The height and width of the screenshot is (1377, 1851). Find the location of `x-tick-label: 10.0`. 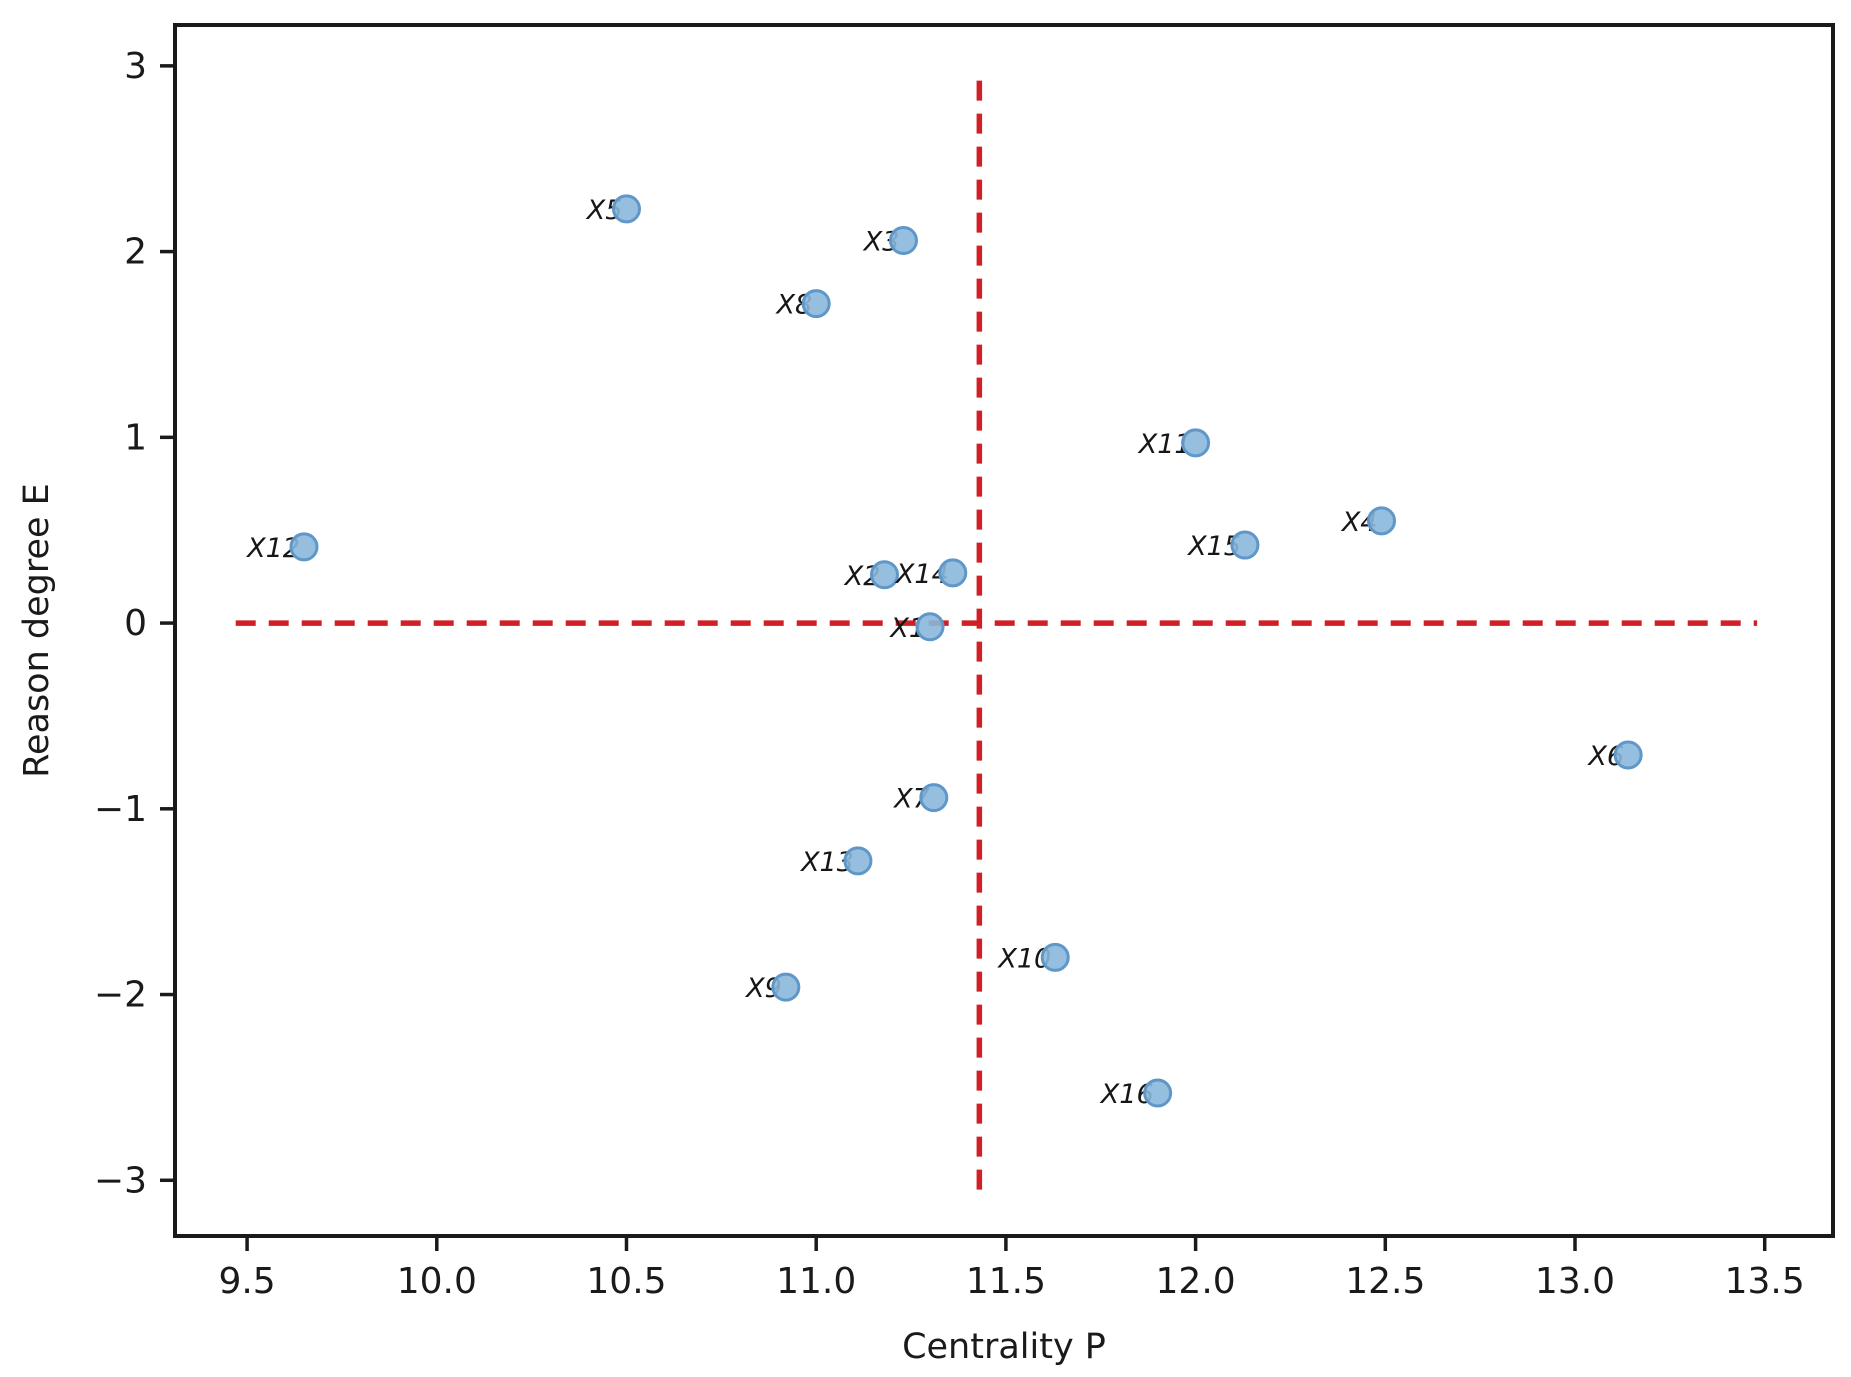

x-tick-label: 10.0 is located at coordinates (437, 1281).